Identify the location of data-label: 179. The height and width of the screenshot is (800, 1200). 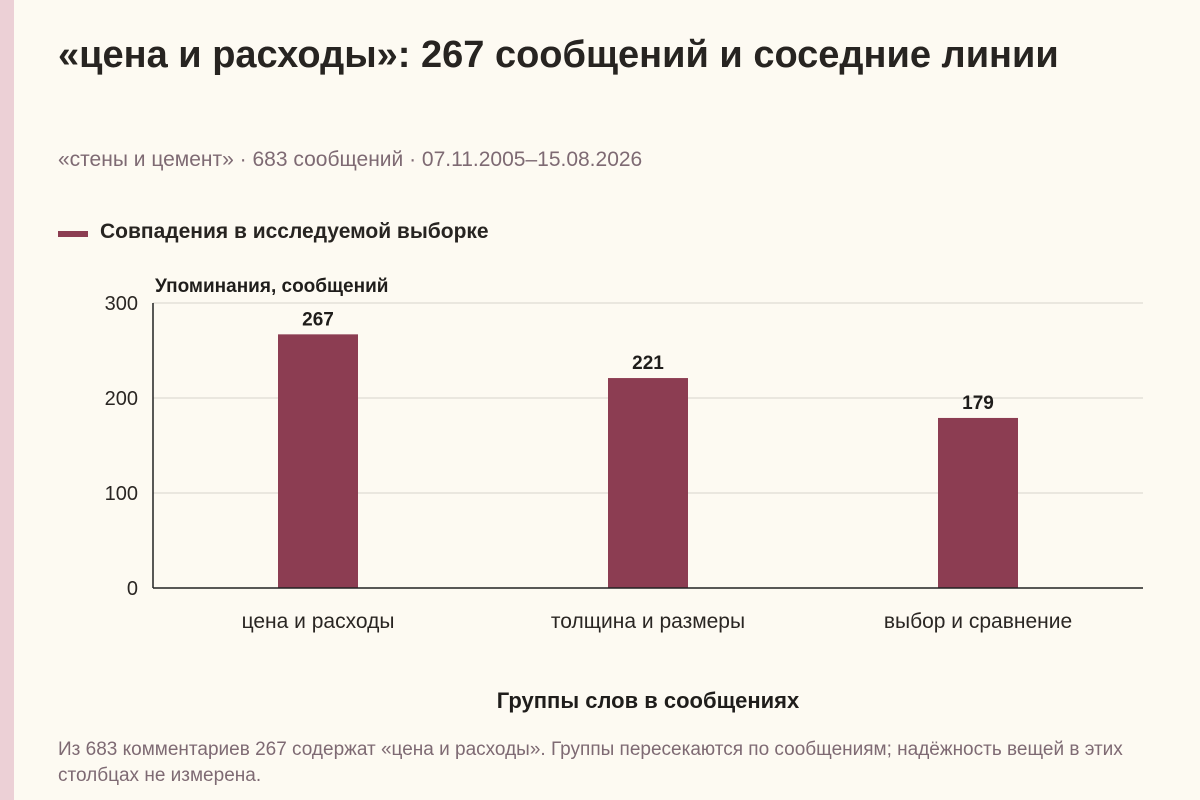
(978, 403).